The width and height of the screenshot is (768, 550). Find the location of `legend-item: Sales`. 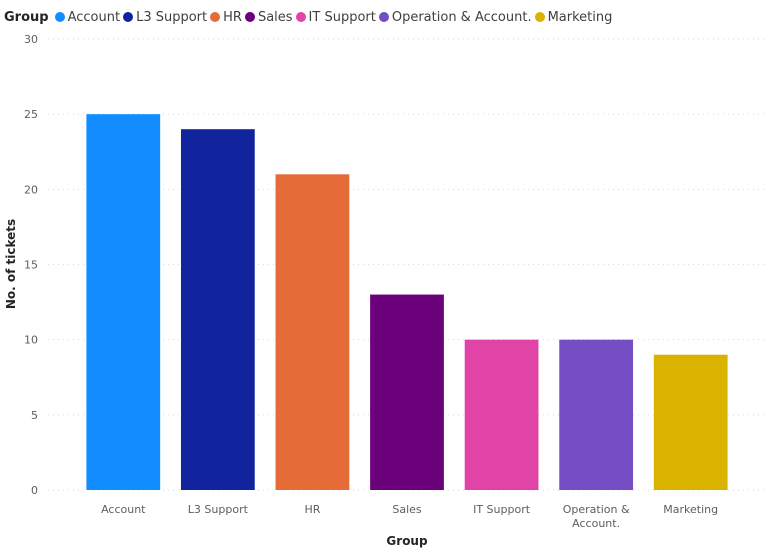

legend-item: Sales is located at coordinates (268, 17).